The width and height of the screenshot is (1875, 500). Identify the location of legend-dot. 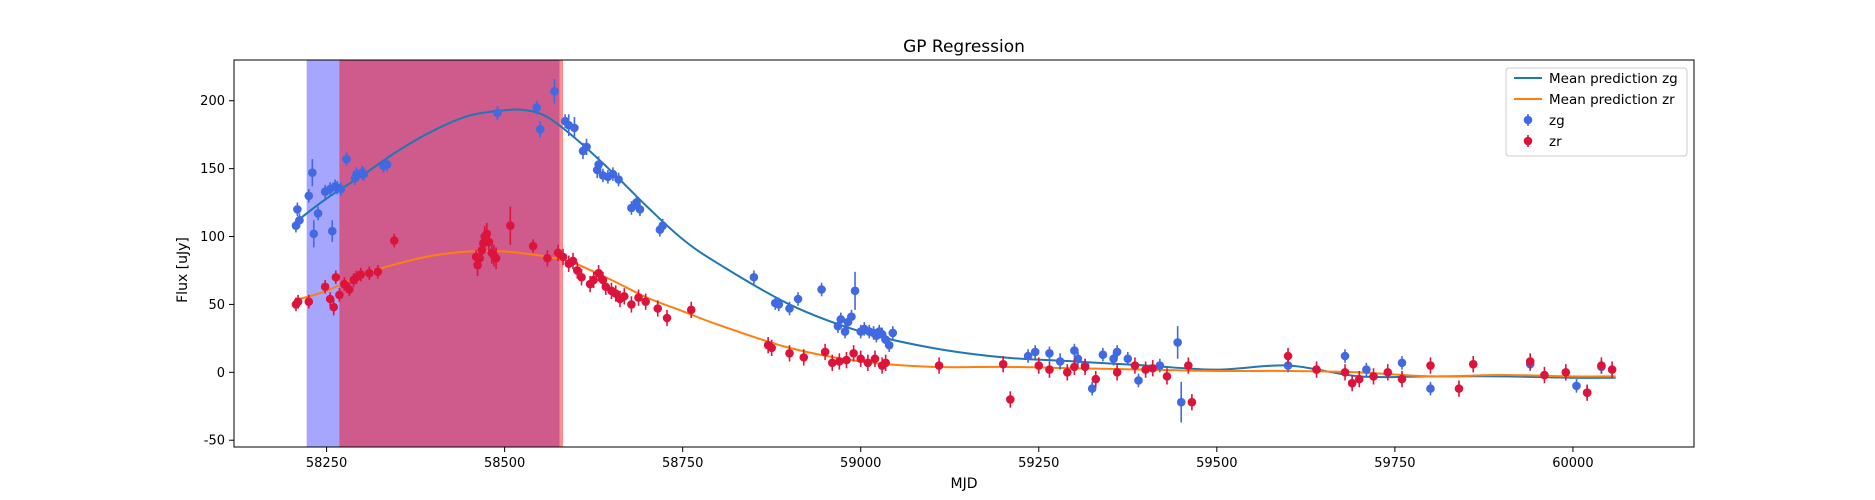
(1528, 141).